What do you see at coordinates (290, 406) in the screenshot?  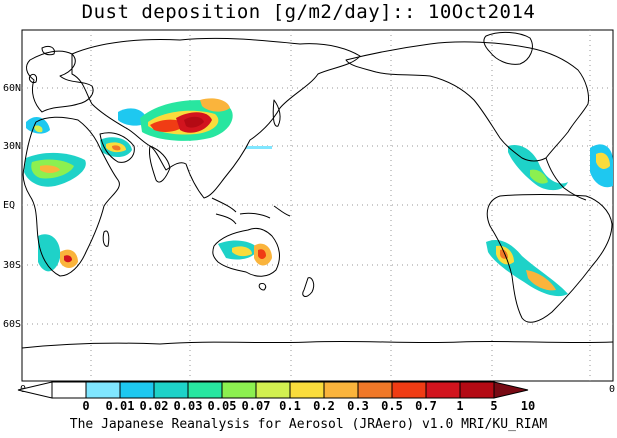 I see `colorbar-tick-label: 0.1` at bounding box center [290, 406].